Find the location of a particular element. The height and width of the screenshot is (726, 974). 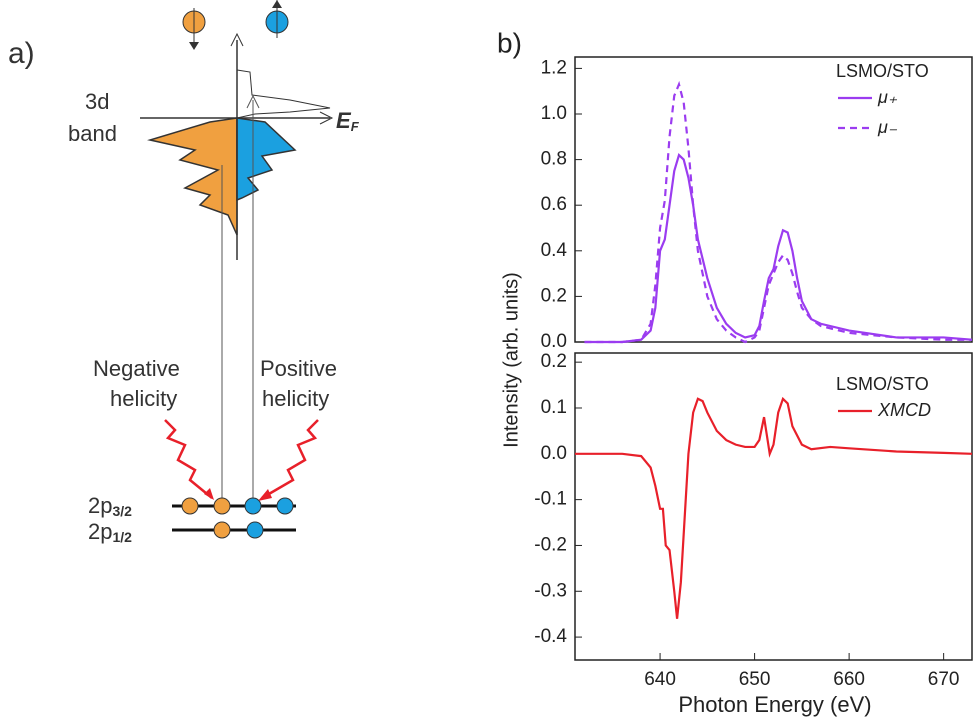

level-label: 2p1/2 is located at coordinates (110, 532).